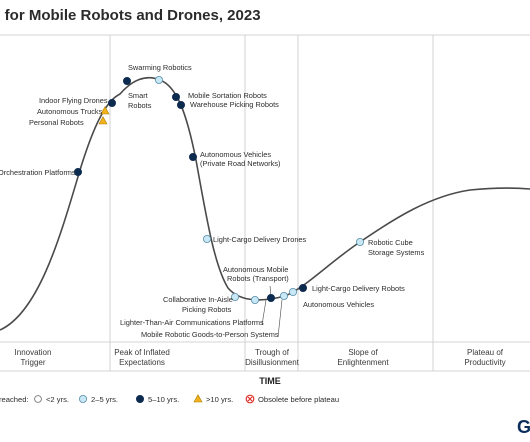  I want to click on legend-label: 5–10 yrs., so click(163, 399).